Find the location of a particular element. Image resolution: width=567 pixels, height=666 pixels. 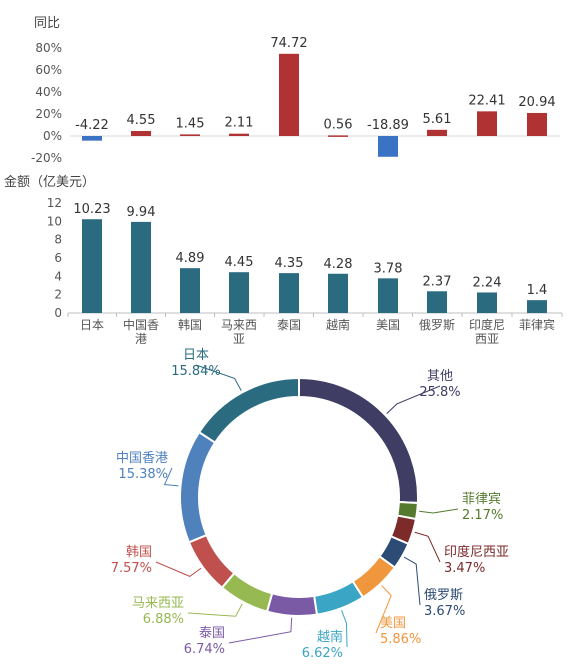

yoy-value-label: 22.41 is located at coordinates (486, 100).